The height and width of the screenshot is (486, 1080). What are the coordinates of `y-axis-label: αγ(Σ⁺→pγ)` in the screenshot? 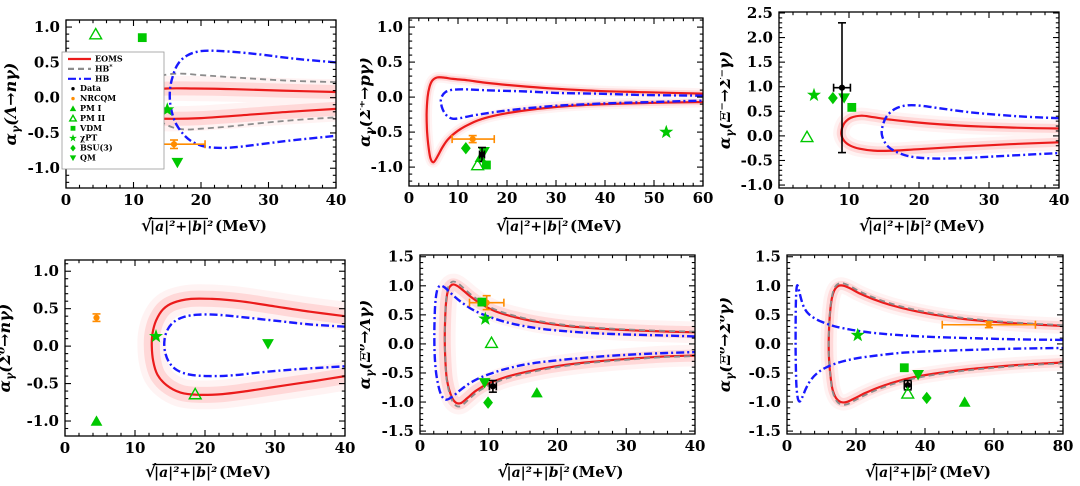 It's located at (368, 102).